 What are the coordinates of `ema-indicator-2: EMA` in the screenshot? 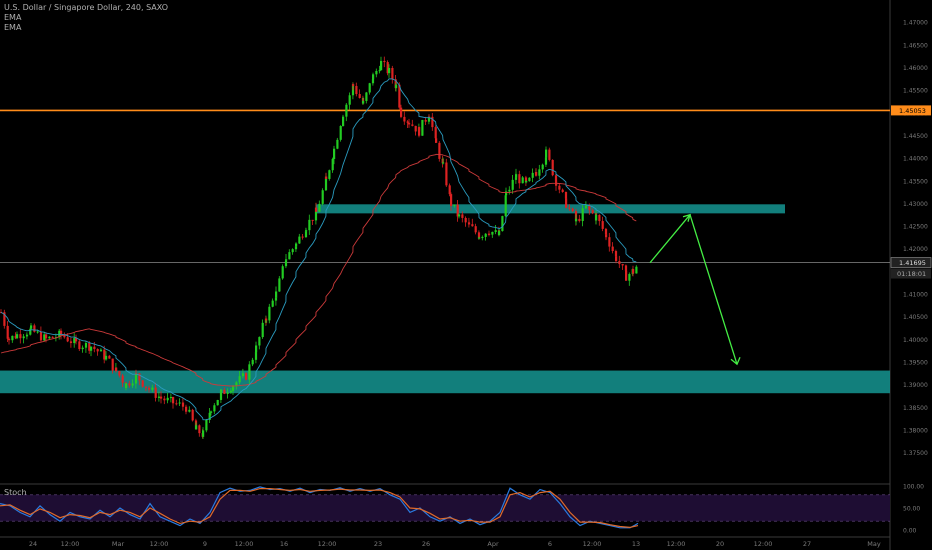 It's located at (13, 27).